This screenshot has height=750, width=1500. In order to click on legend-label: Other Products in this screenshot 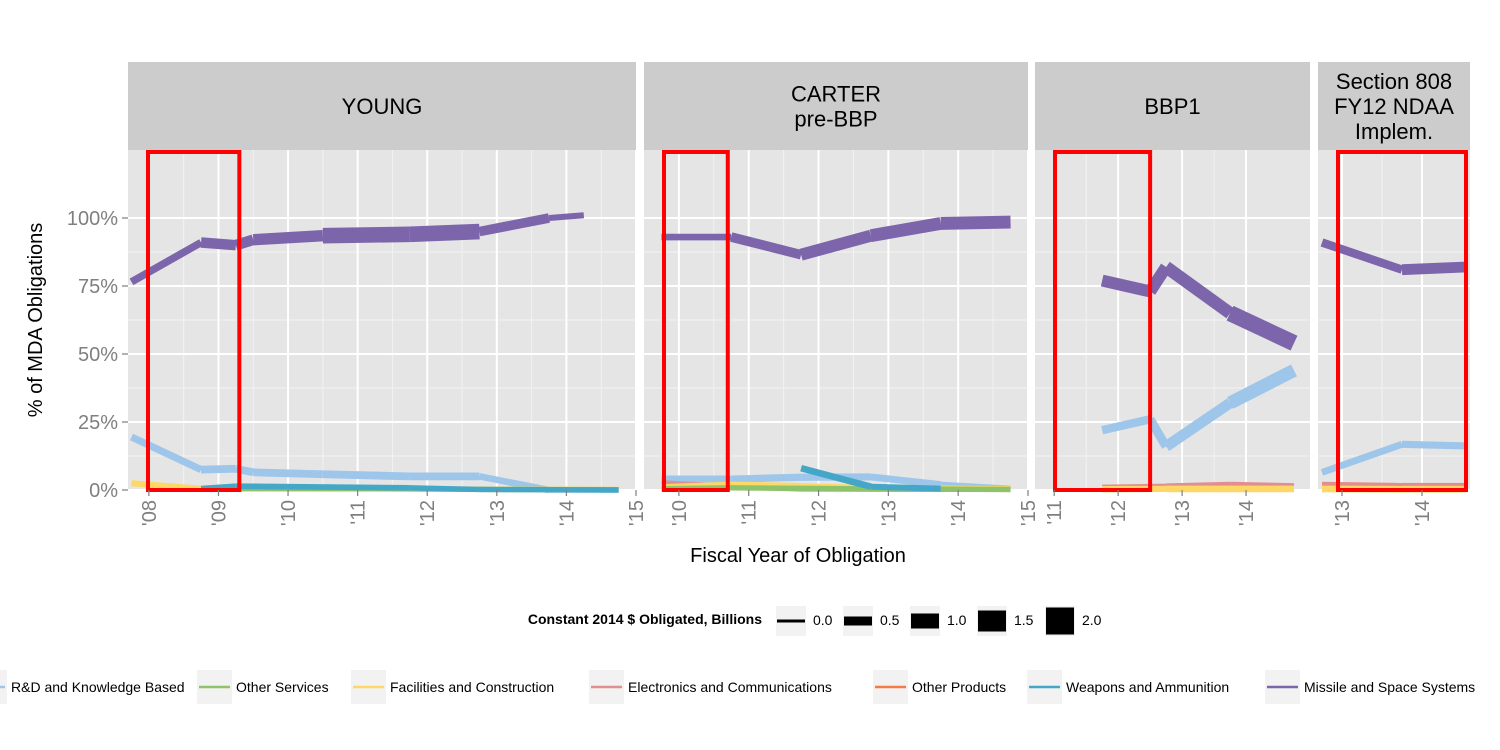, I will do `click(959, 687)`.